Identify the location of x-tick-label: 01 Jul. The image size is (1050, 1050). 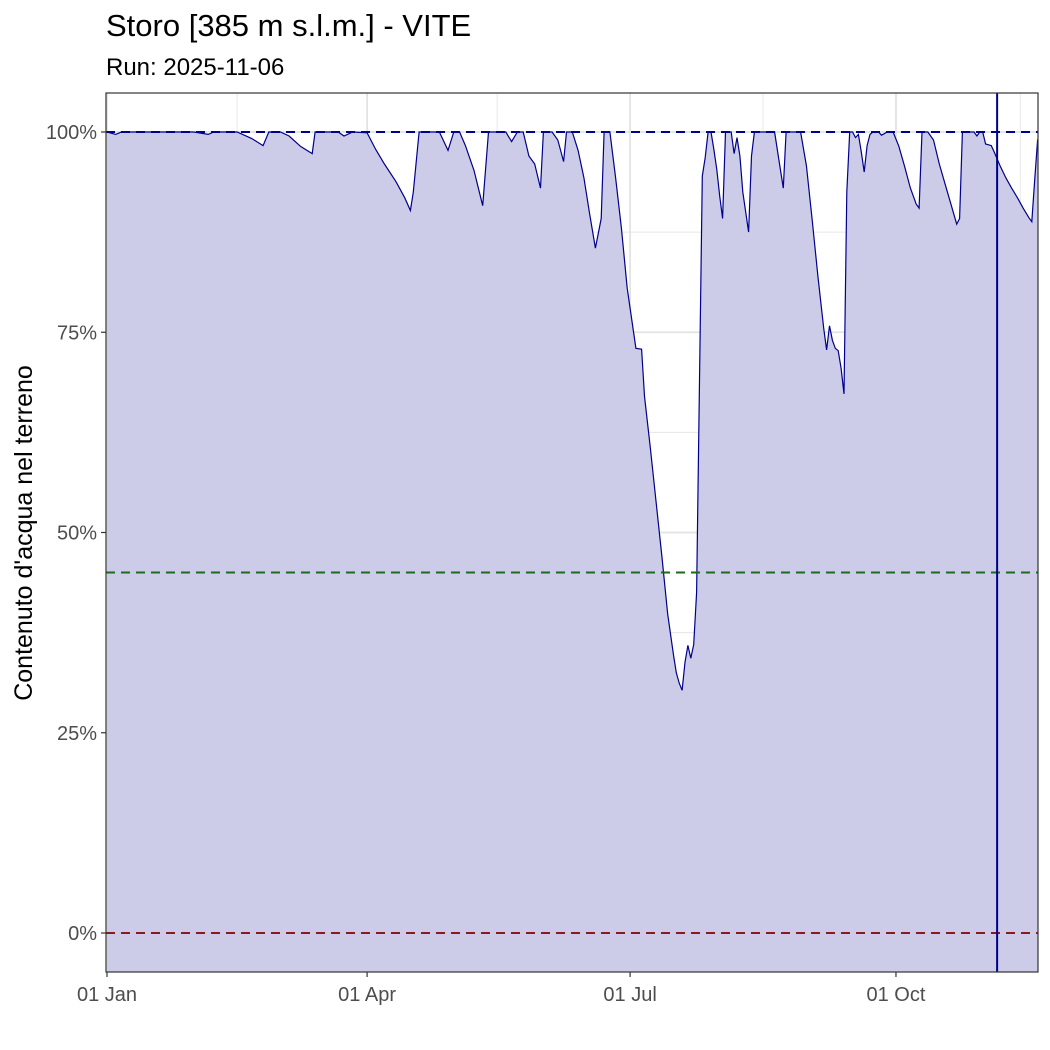
(629, 995).